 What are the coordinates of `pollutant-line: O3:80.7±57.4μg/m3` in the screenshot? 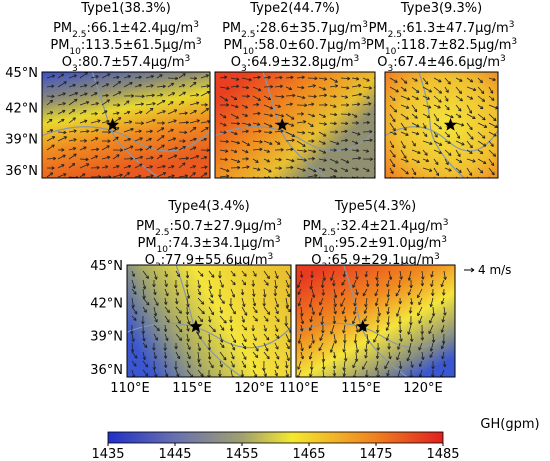 It's located at (126, 64).